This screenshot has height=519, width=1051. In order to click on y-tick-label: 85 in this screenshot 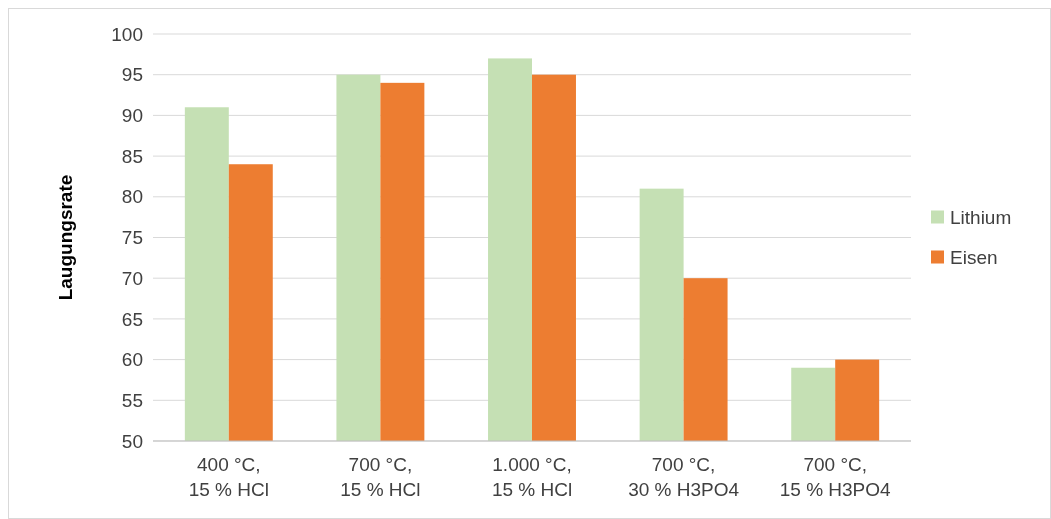, I will do `click(132, 156)`.